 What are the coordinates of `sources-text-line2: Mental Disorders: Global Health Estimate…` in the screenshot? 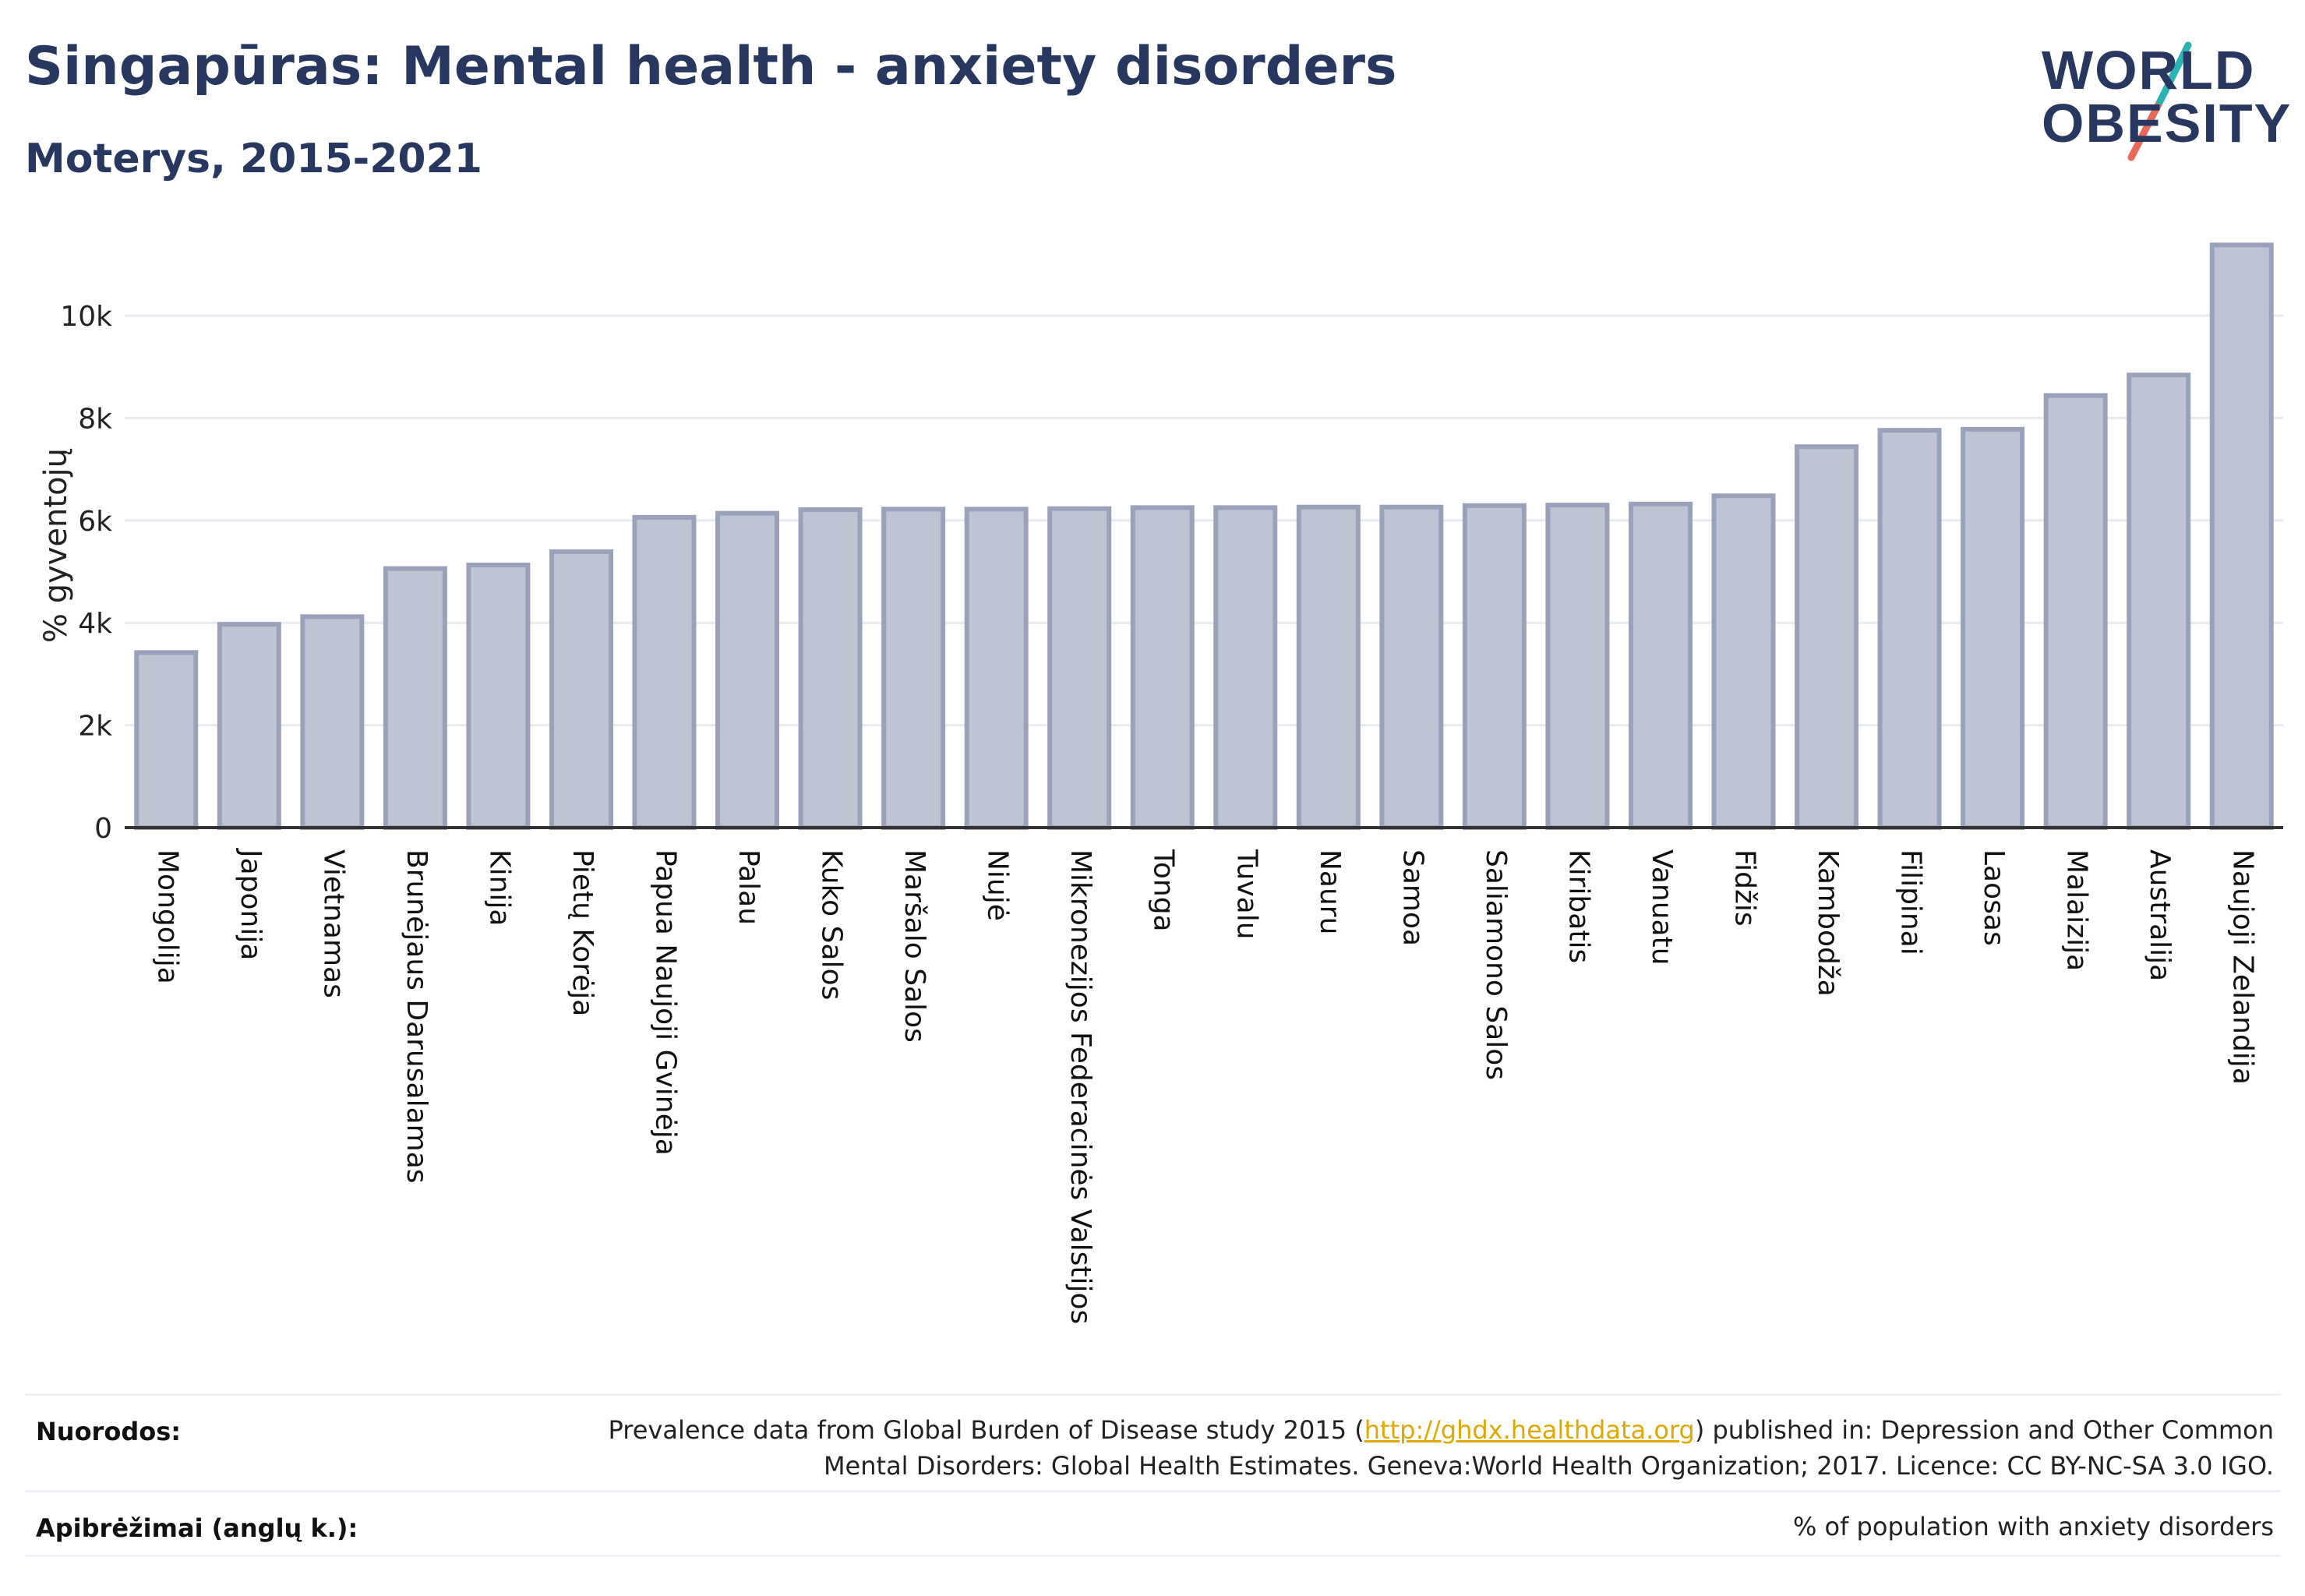 It's located at (1548, 1466).